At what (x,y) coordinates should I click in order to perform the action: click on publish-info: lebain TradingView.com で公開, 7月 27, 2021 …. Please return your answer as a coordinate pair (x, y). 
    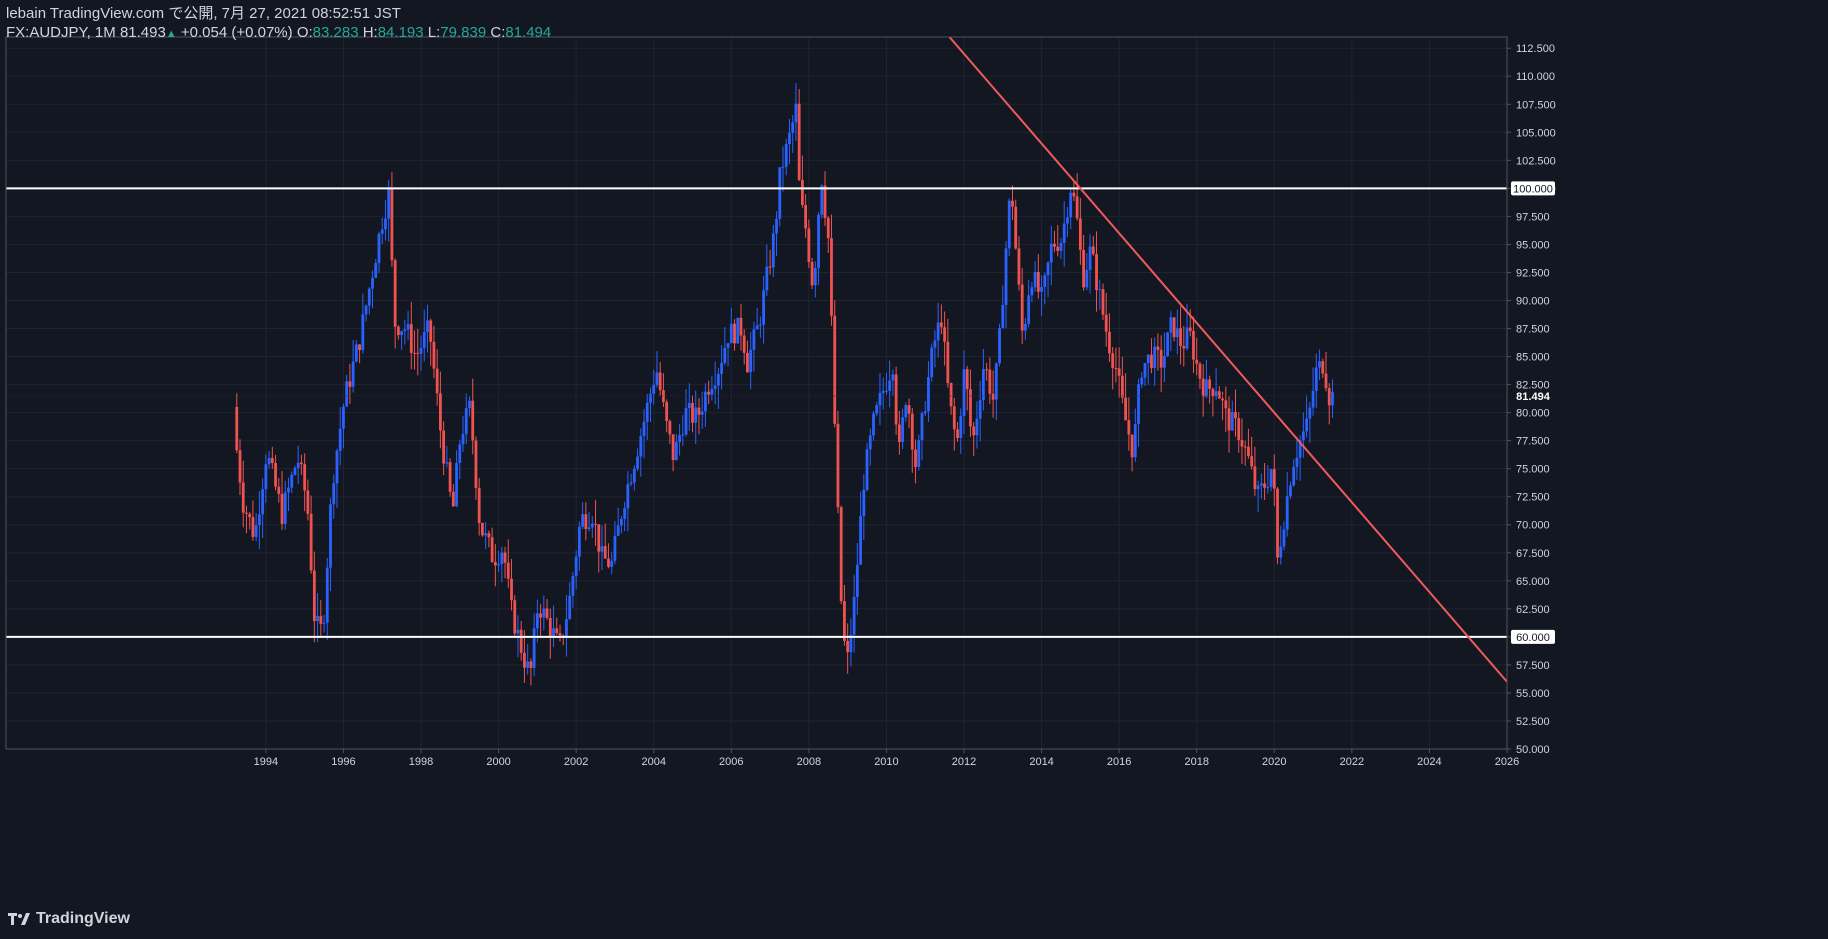
    Looking at the image, I should click on (203, 13).